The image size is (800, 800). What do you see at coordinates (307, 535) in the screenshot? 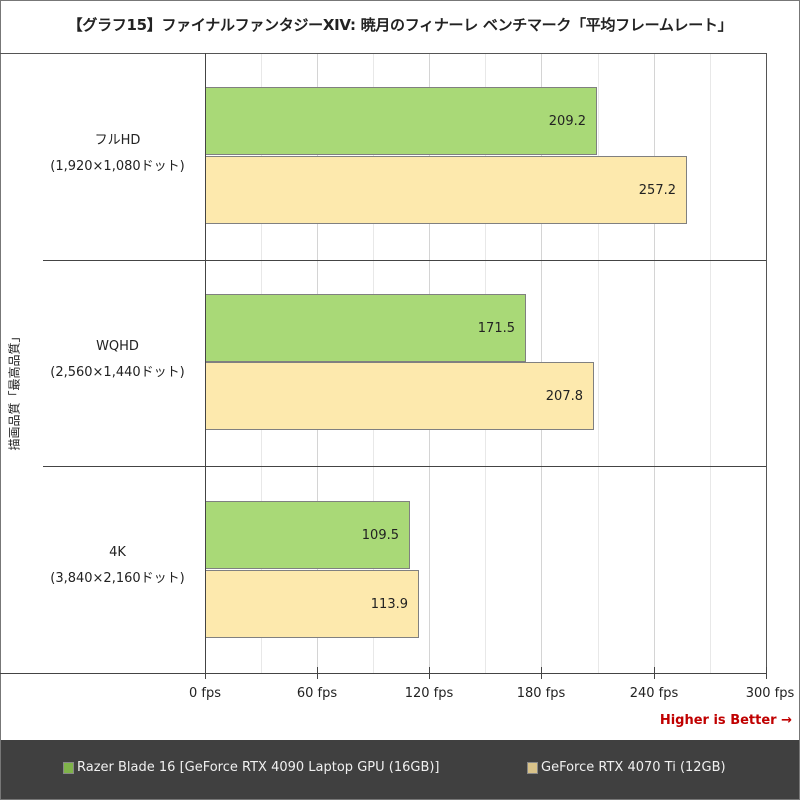
I see `bar-s1-4k: 109.5` at bounding box center [307, 535].